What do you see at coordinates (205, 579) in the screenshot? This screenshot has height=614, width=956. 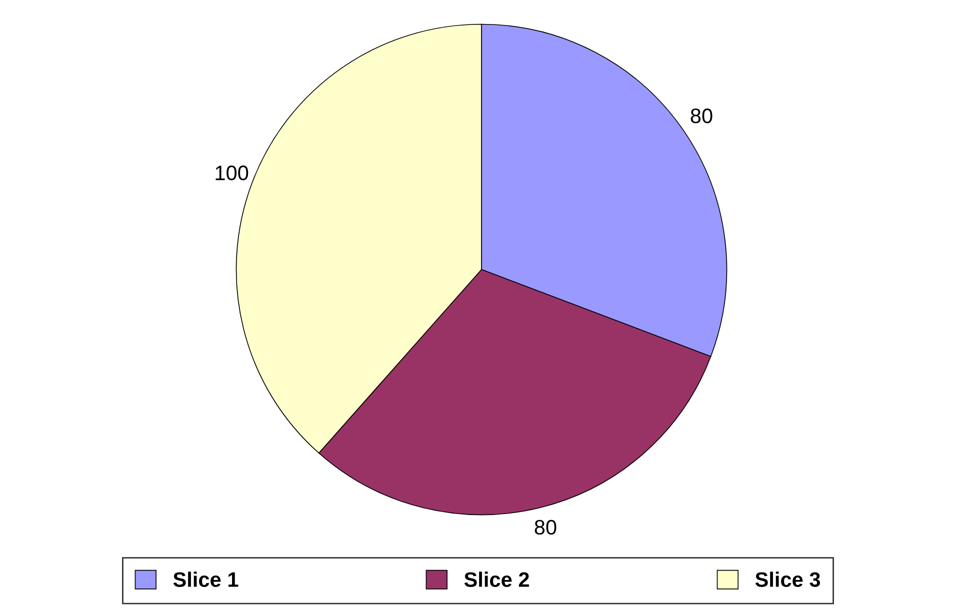 I see `legend-label: Slice 1` at bounding box center [205, 579].